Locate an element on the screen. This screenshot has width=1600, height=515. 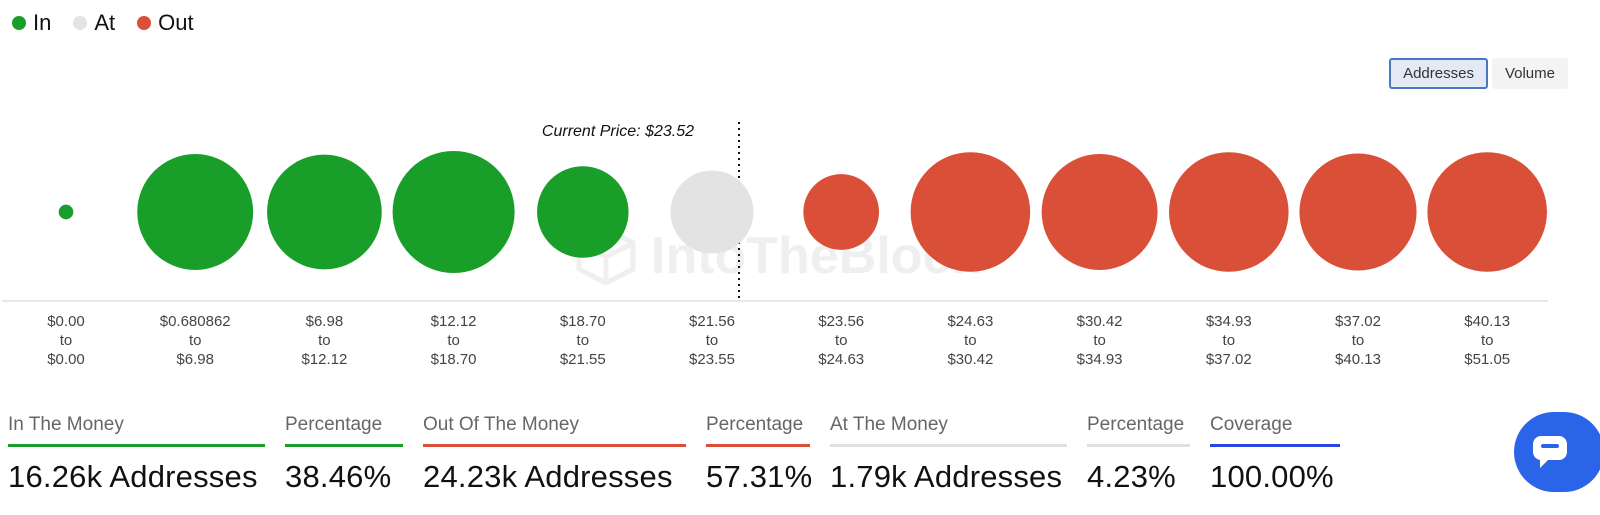
stat-in-percentage: Percentage 38.46% is located at coordinates (344, 453).